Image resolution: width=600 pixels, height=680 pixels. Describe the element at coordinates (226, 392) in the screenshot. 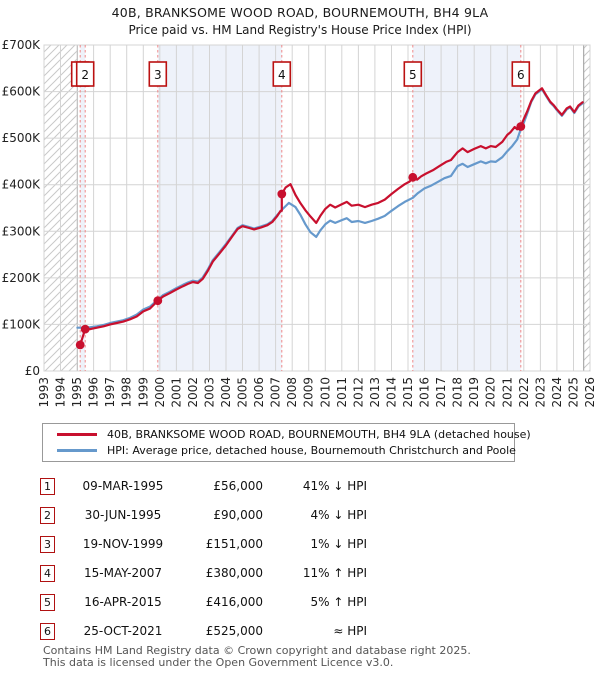

I see `x-axis-label: 2004` at that location.